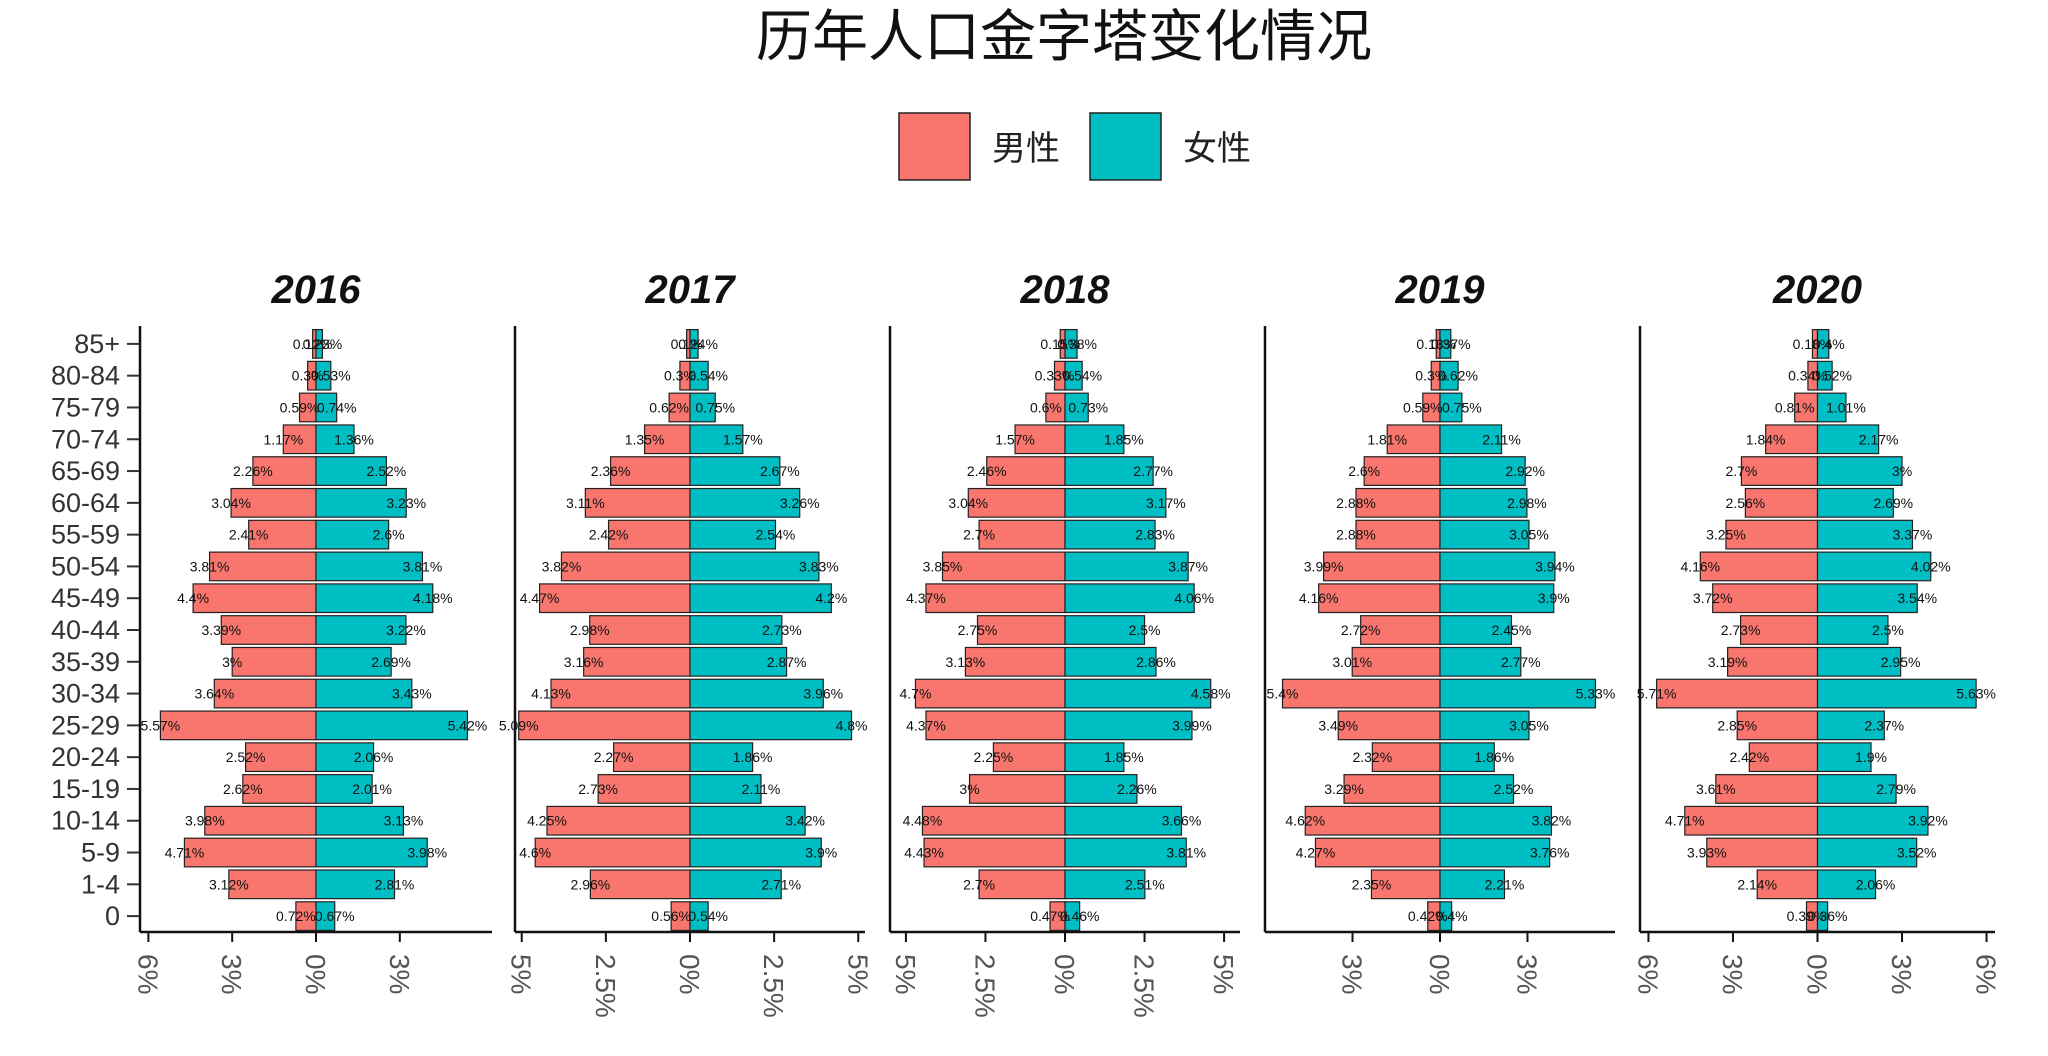  What do you see at coordinates (210, 566) in the screenshot?
I see `bar-label-male: 3.81%` at bounding box center [210, 566].